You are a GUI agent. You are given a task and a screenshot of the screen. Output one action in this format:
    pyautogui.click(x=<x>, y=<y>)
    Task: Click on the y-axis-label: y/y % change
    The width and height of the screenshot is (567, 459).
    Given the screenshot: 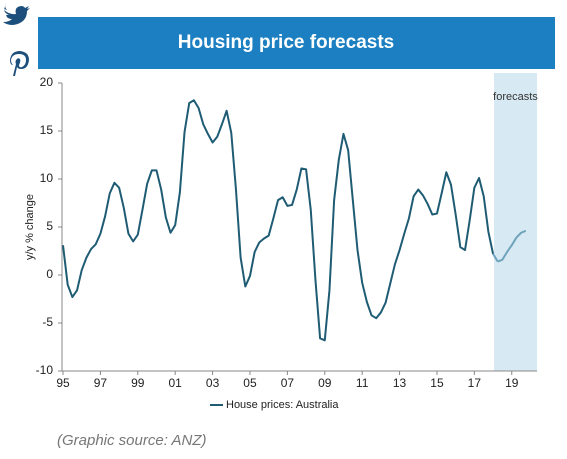 What is the action you would take?
    pyautogui.click(x=30, y=227)
    